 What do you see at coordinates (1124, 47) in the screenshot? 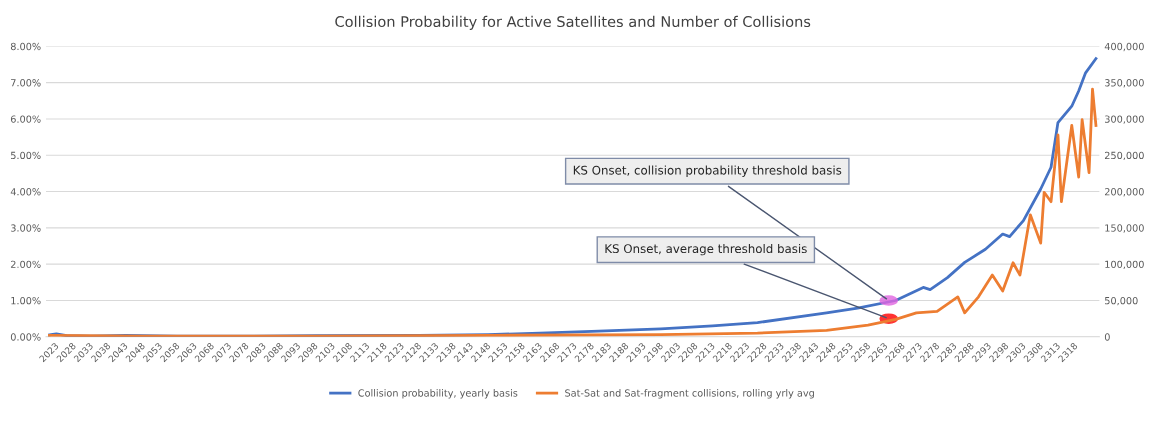
I see `y2-tick-label: 400,000` at bounding box center [1124, 47].